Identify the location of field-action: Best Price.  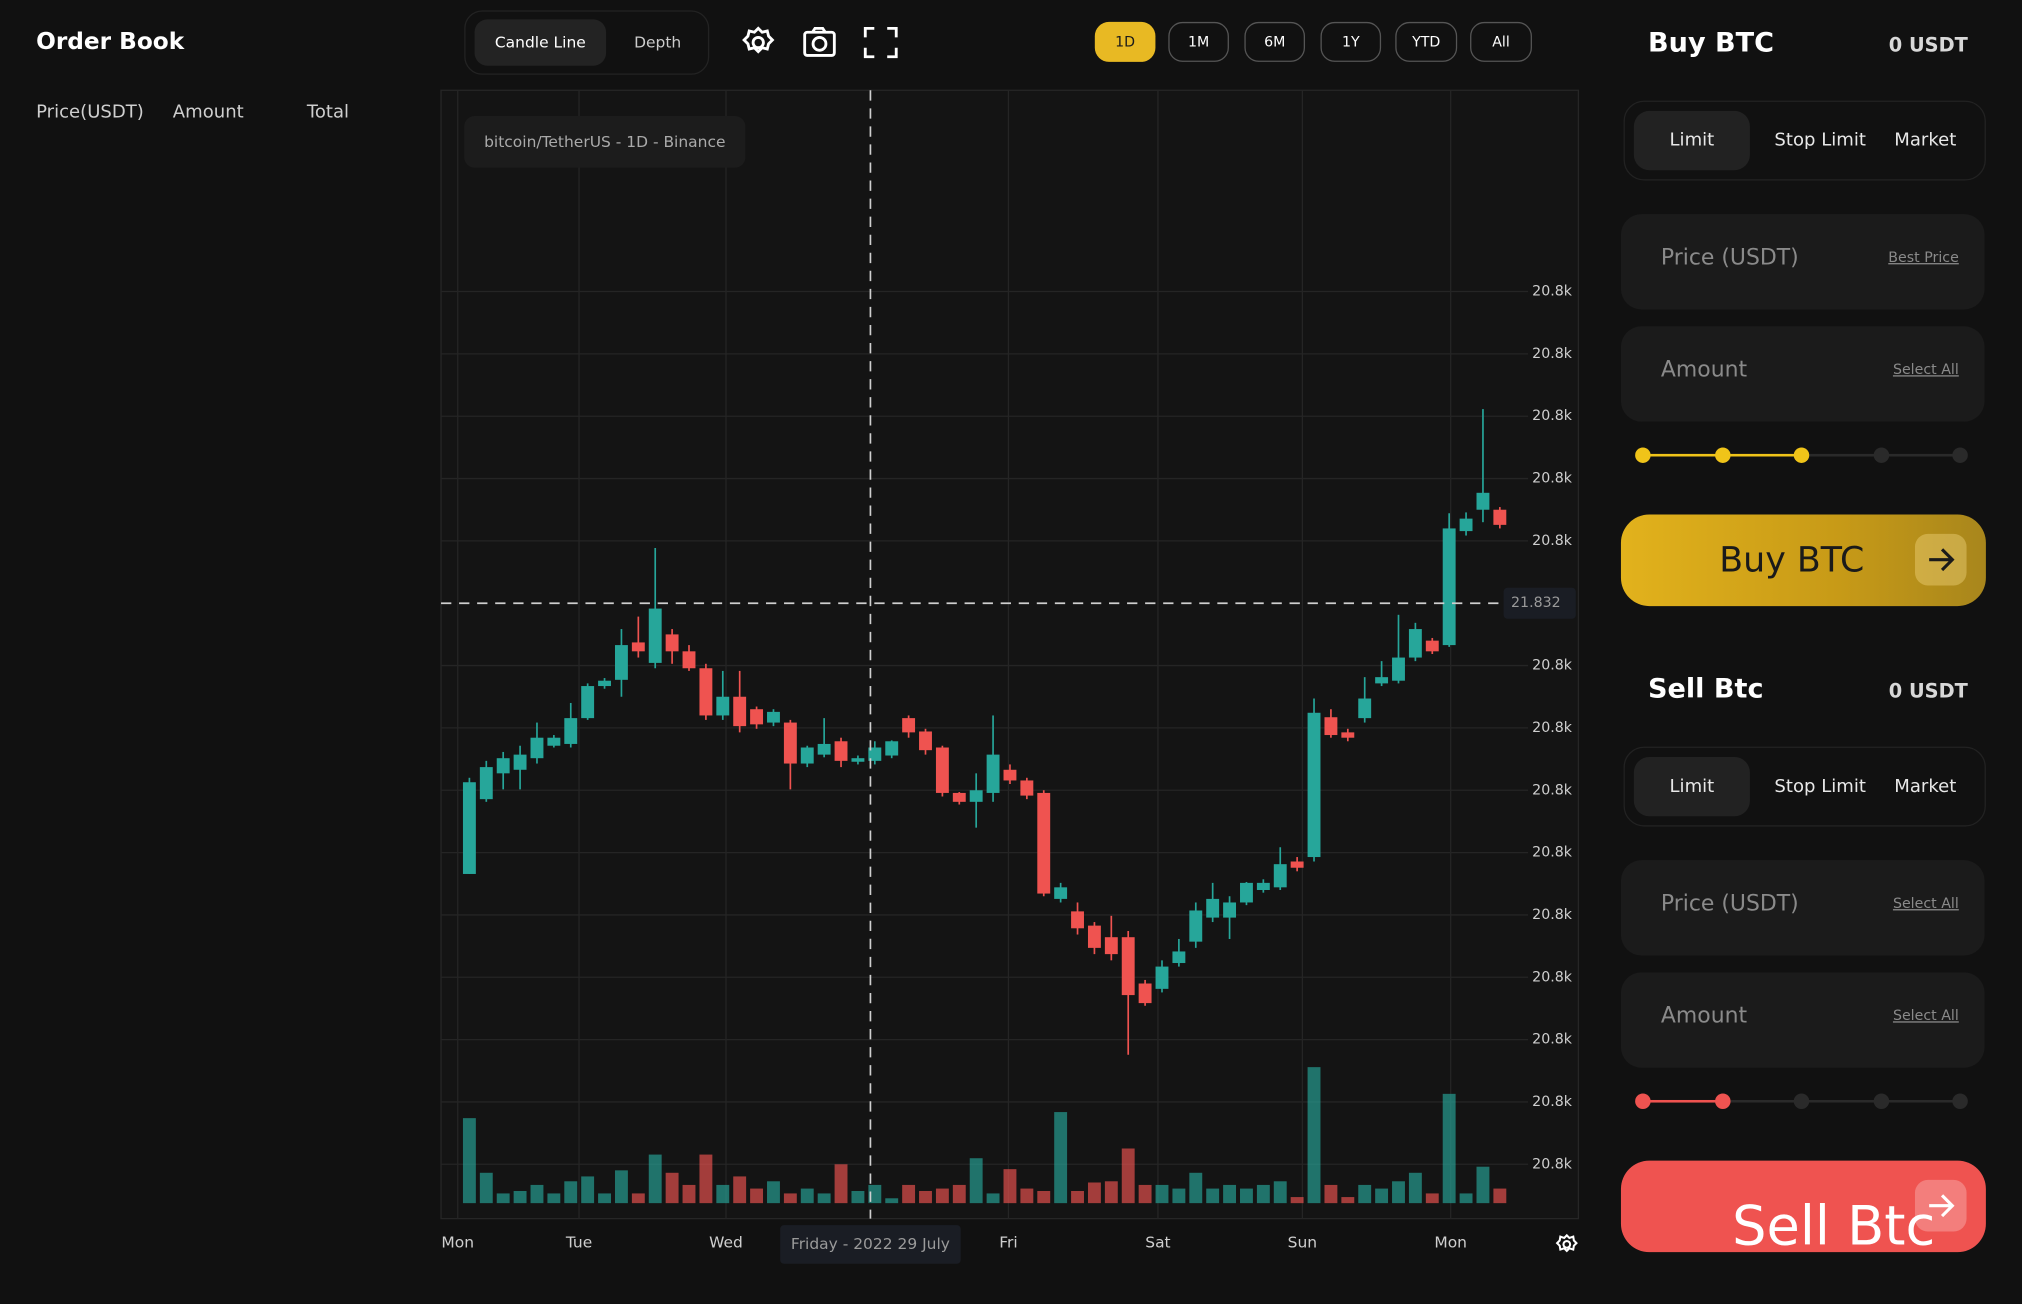
(1923, 257).